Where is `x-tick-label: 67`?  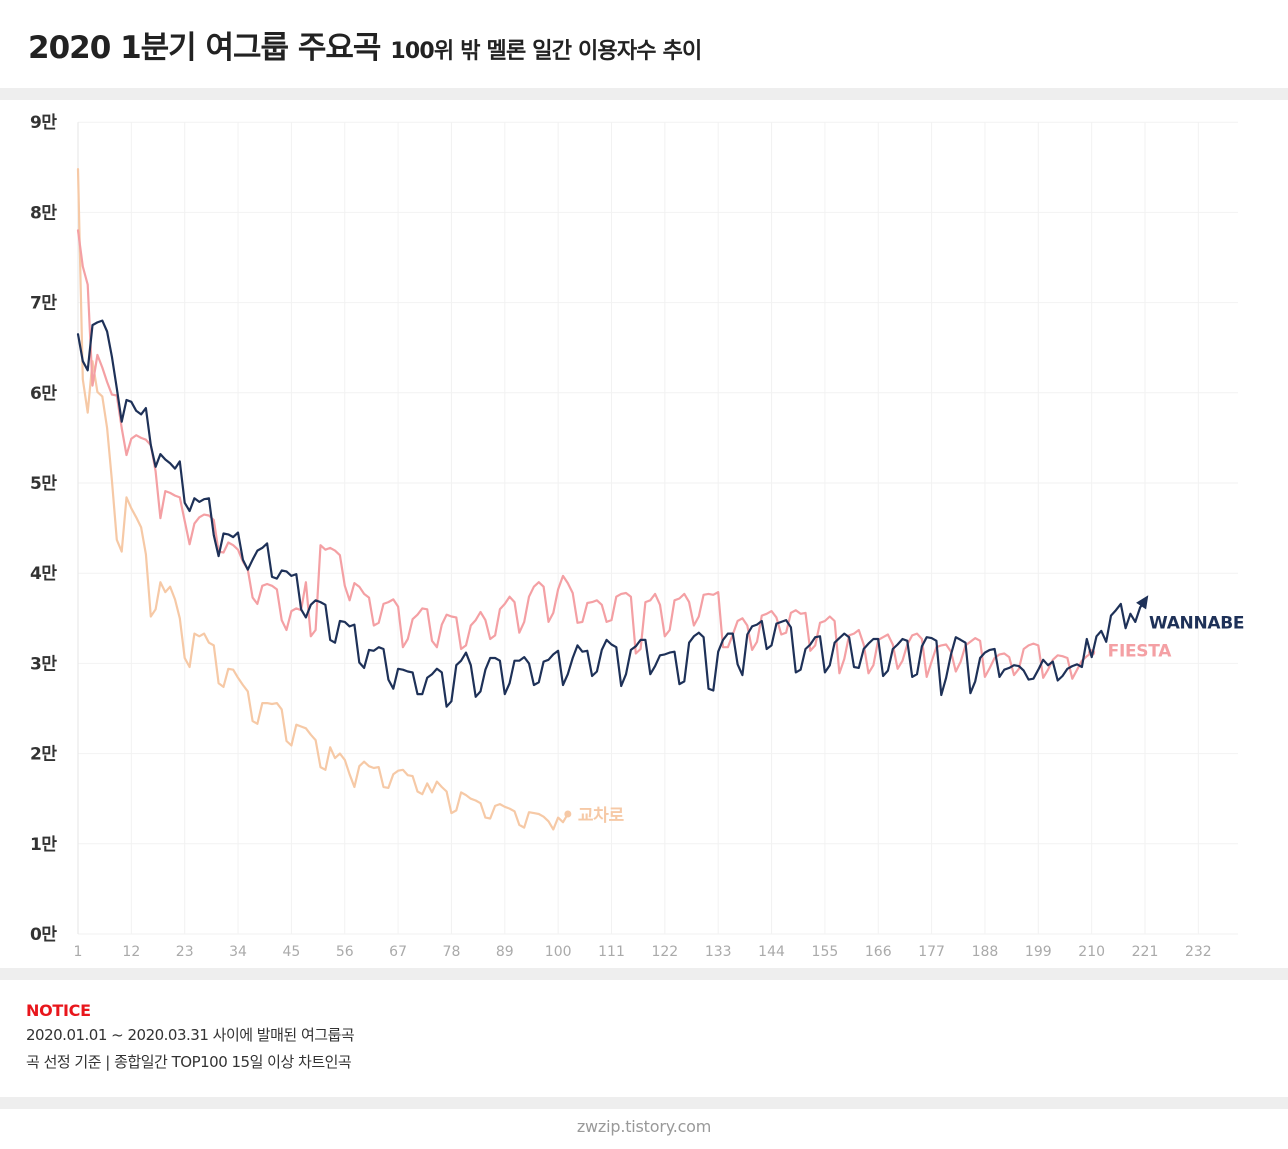
x-tick-label: 67 is located at coordinates (398, 952).